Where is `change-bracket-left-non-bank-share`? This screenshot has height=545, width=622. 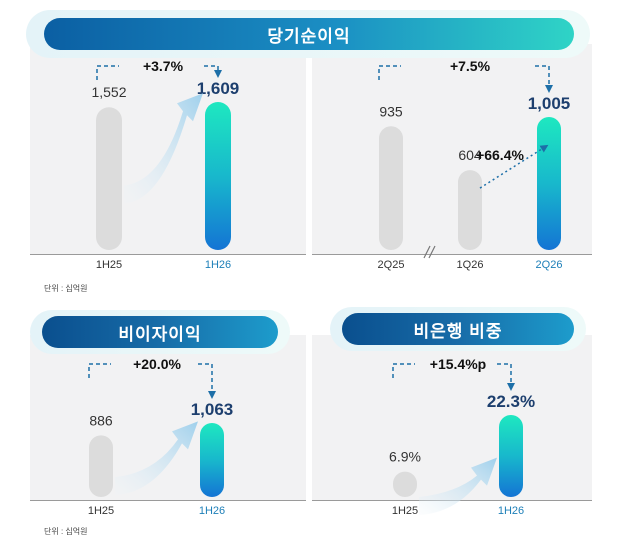
change-bracket-left-non-bank-share is located at coordinates (403, 370).